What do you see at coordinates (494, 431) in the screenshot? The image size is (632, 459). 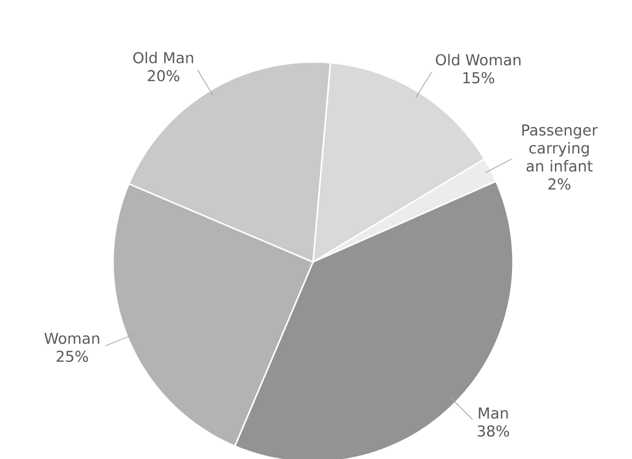 I see `data-label: 38%` at bounding box center [494, 431].